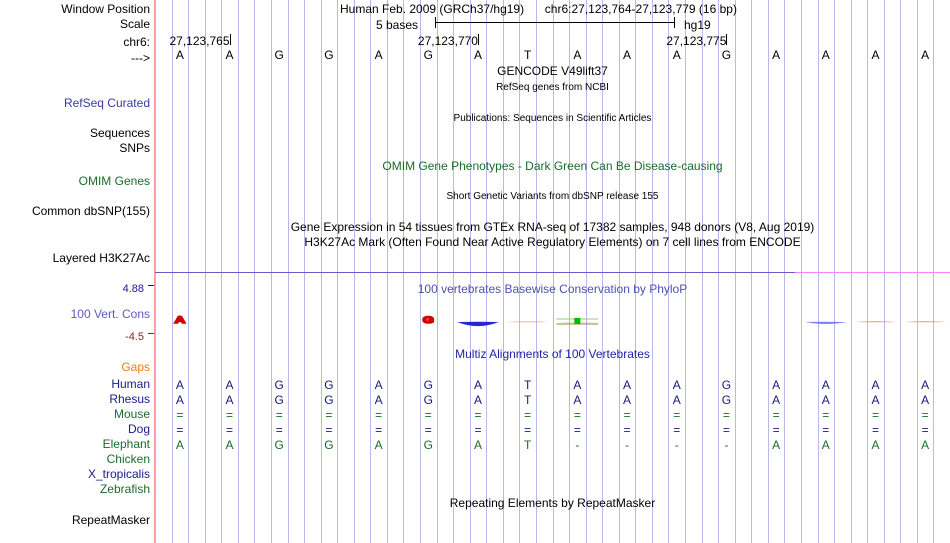 The image size is (950, 543). I want to click on sidelabel-publications-sequences: Sequences, so click(119, 133).